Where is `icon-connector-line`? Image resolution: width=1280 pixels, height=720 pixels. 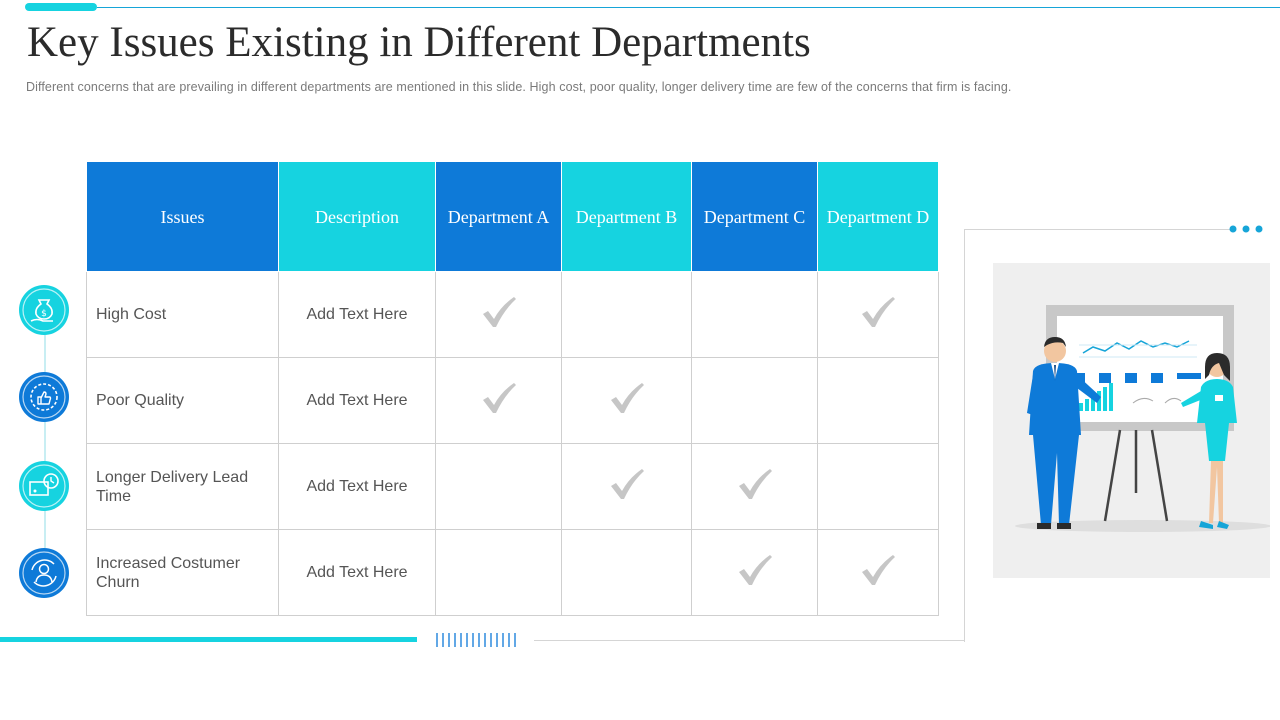 icon-connector-line is located at coordinates (45, 435).